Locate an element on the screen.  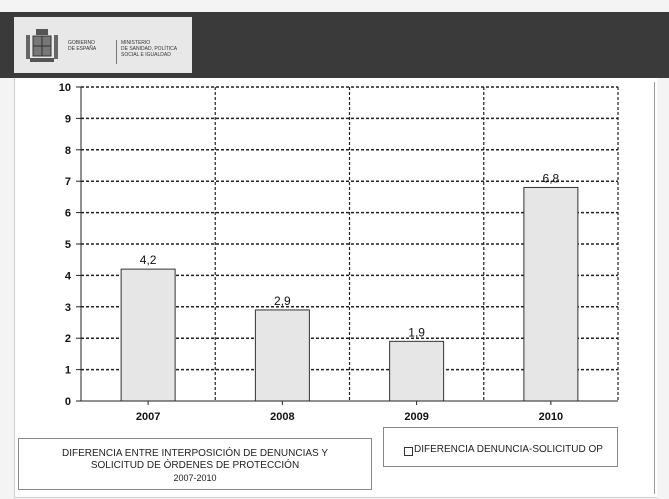
gov-line-1: GOBIERNO is located at coordinates (81, 43).